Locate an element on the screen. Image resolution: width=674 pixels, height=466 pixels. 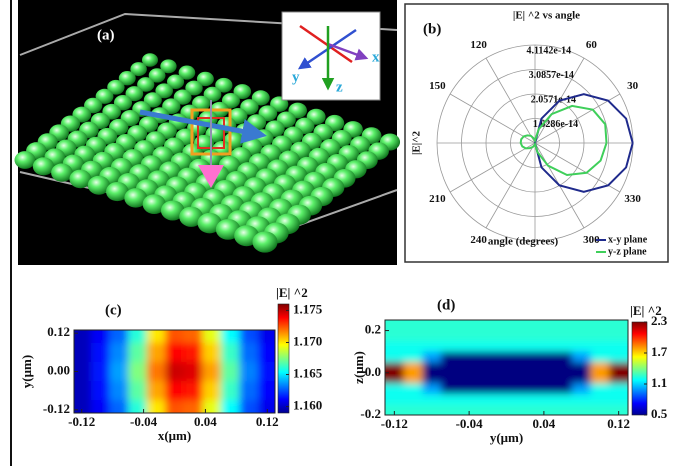
colorbar-tick-label: 1.165 is located at coordinates (308, 373).